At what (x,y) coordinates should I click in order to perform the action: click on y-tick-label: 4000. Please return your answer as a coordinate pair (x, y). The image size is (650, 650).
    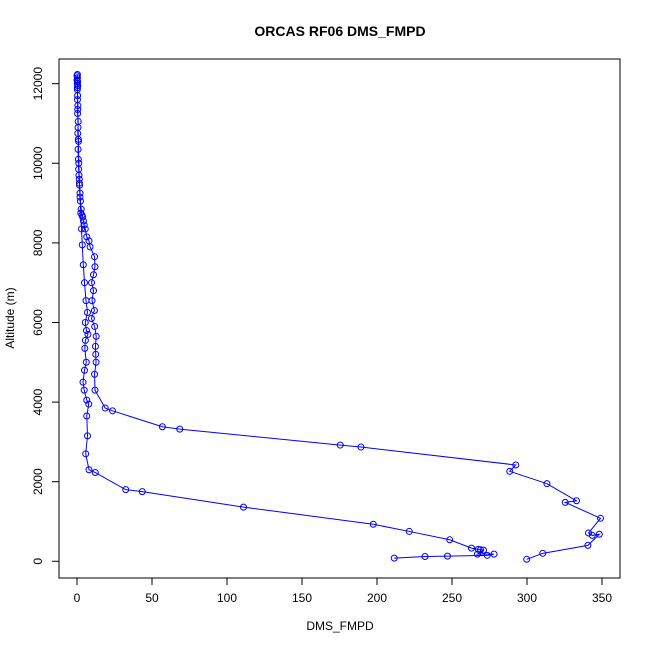
    Looking at the image, I should click on (38, 401).